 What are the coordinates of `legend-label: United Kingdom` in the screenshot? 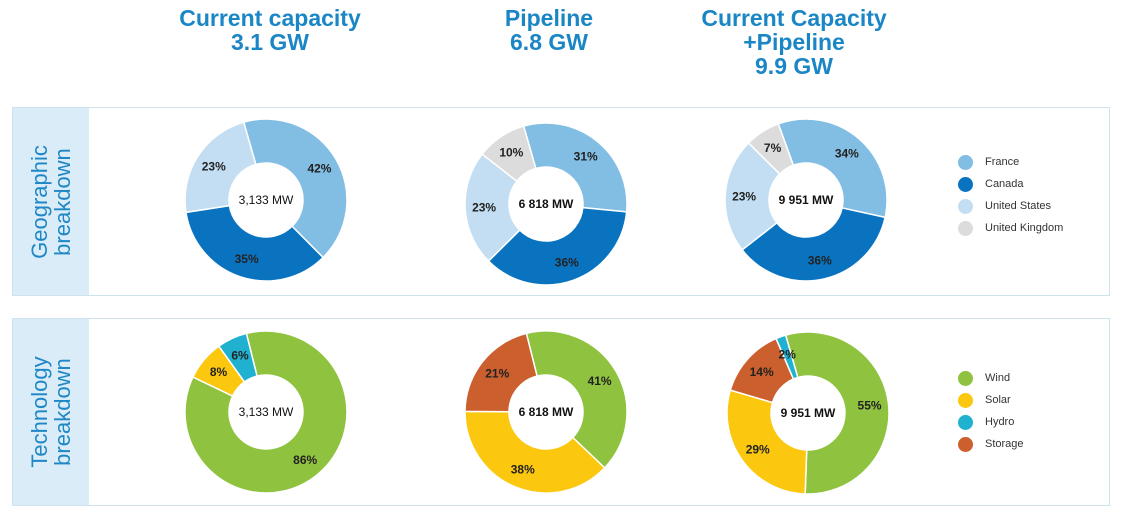 It's located at (1024, 228).